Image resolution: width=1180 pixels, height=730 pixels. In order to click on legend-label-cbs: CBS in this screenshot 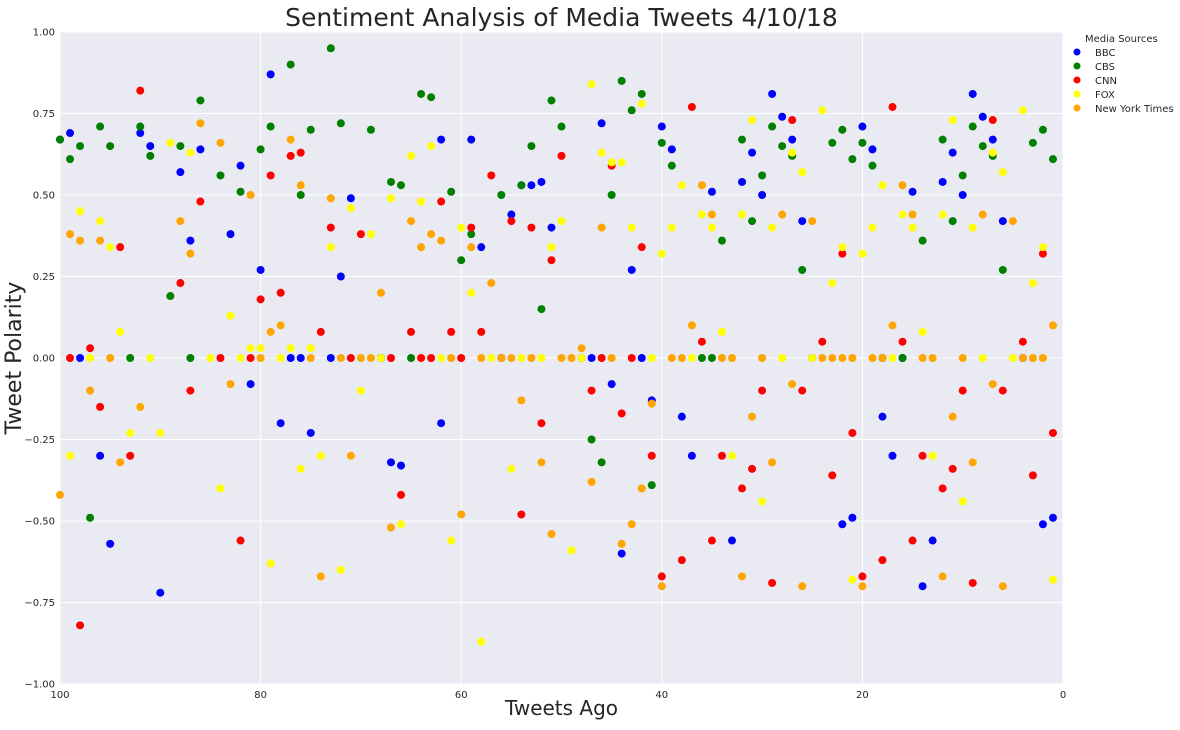, I will do `click(1105, 67)`.